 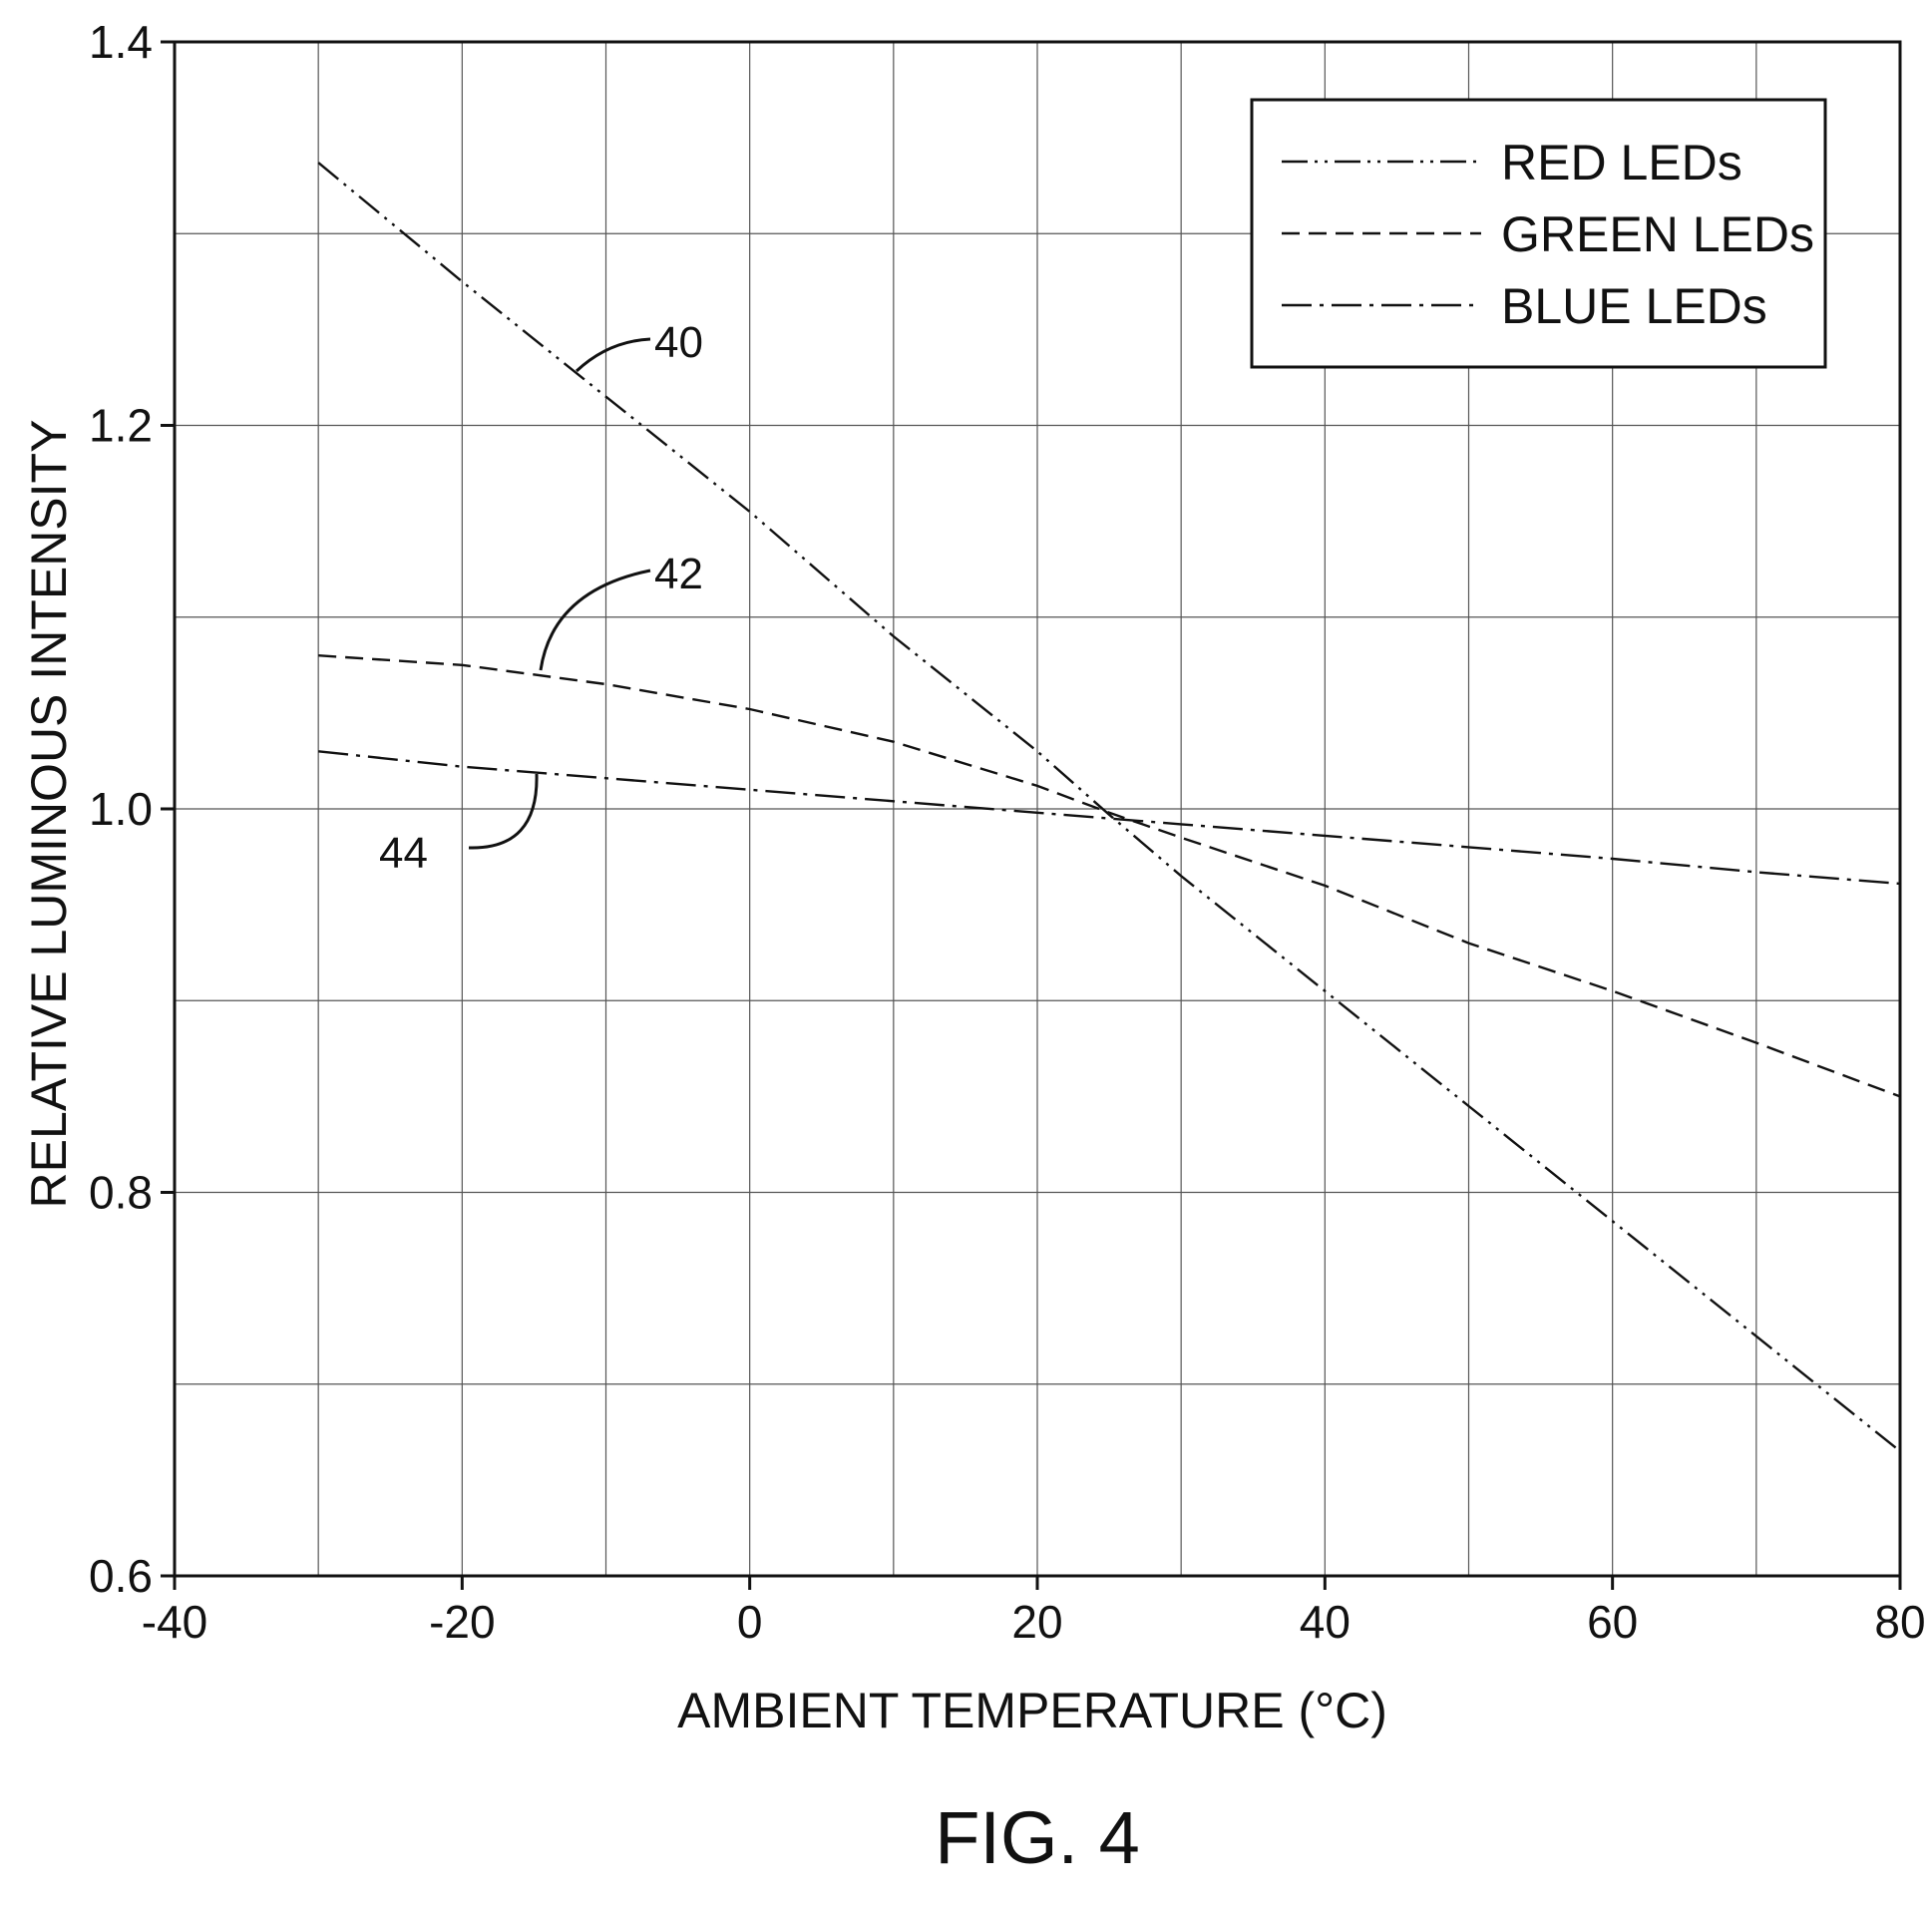 What do you see at coordinates (1658, 234) in the screenshot?
I see `legend-label: GREEN LEDs` at bounding box center [1658, 234].